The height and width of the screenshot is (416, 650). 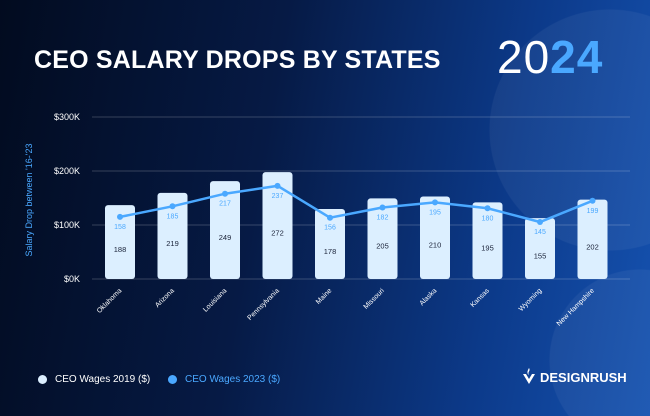 What do you see at coordinates (103, 379) in the screenshot?
I see `legend-label: CEO Wages 2019 ($)` at bounding box center [103, 379].